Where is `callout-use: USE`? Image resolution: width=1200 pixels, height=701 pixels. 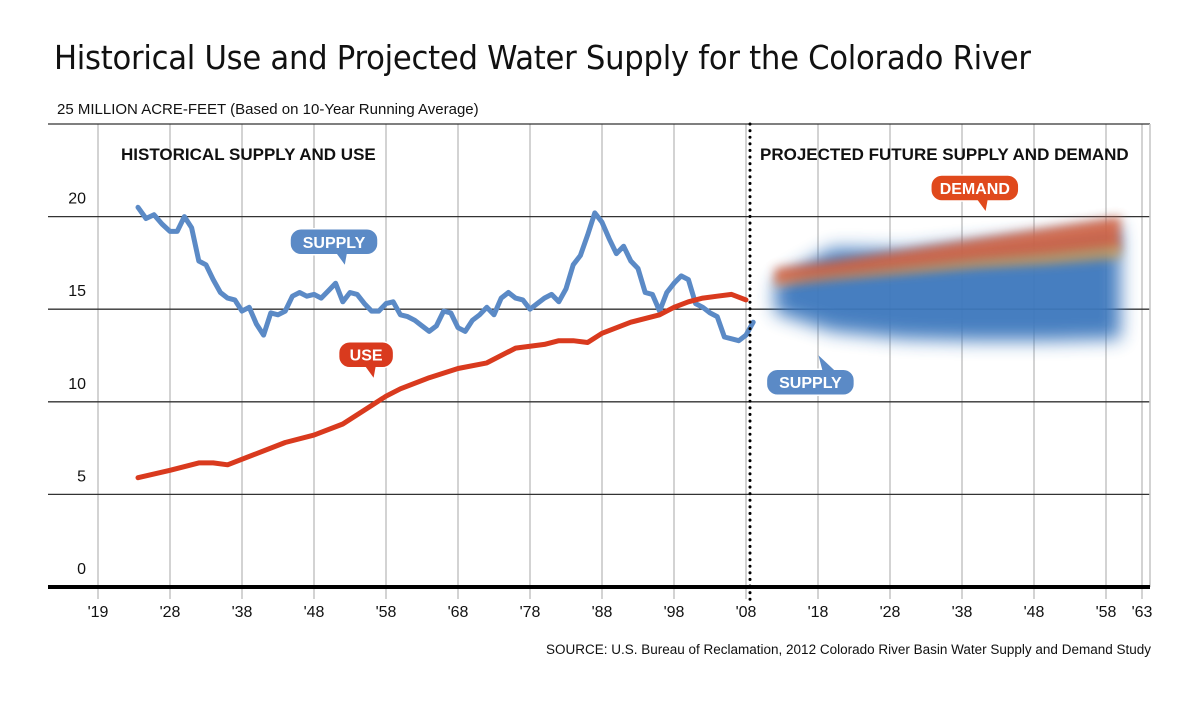
callout-use: USE is located at coordinates (366, 359).